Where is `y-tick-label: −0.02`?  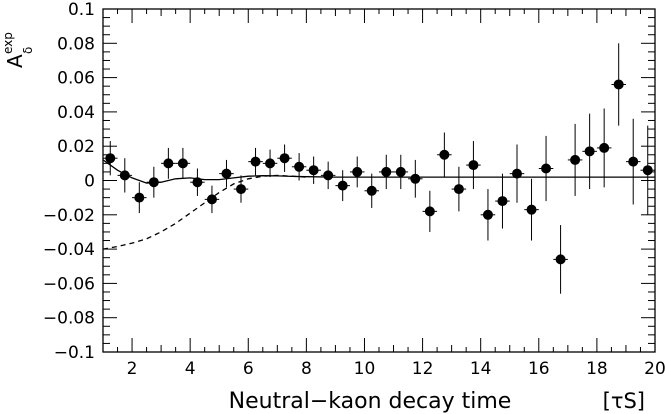 y-tick-label: −0.02 is located at coordinates (69, 216).